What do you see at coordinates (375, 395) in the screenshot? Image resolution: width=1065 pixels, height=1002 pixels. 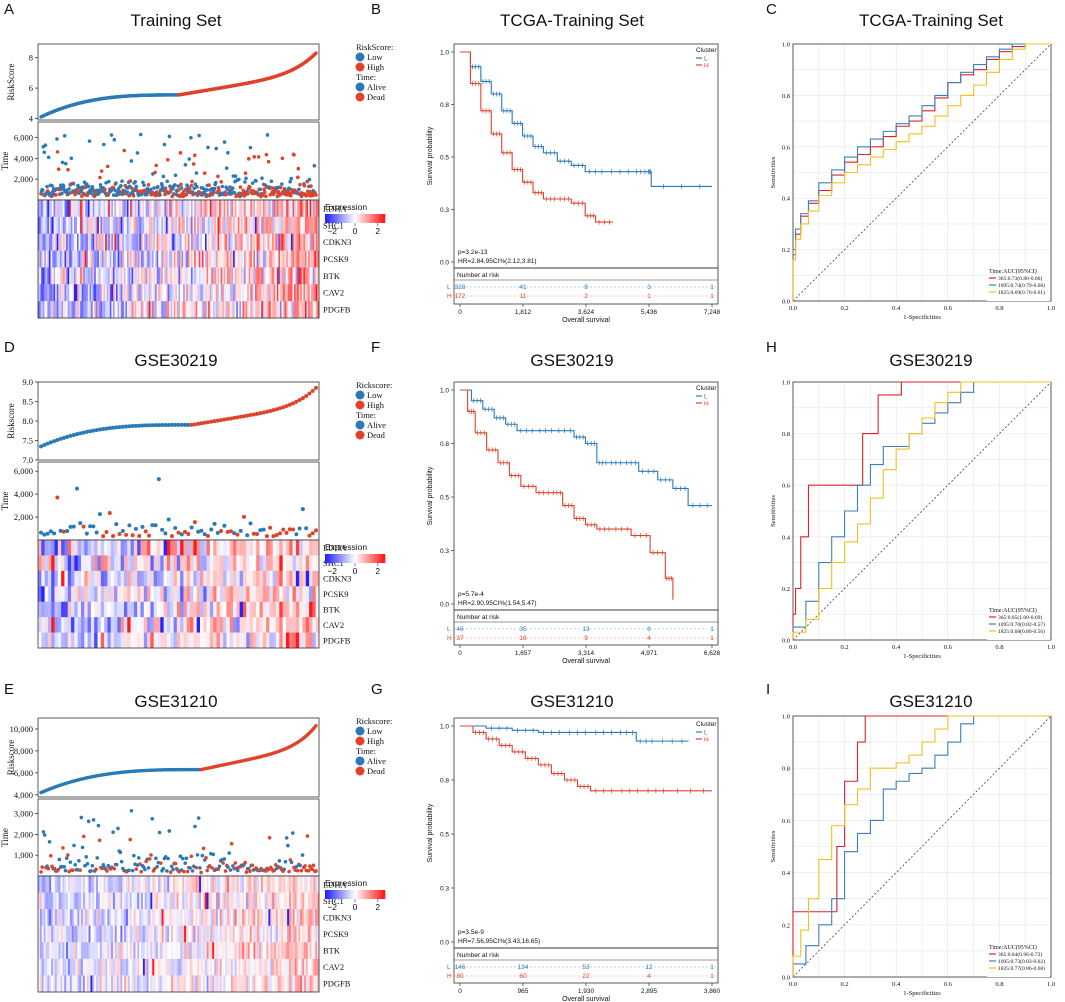 I see `legend-low: Low` at bounding box center [375, 395].